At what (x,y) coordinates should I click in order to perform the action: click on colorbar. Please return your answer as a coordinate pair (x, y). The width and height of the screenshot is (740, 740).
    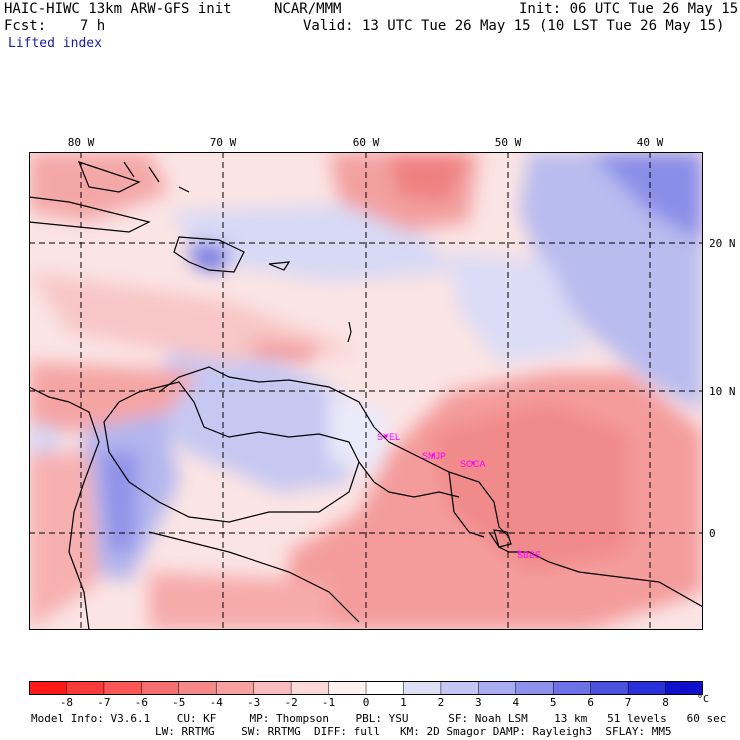
    Looking at the image, I should click on (366, 688).